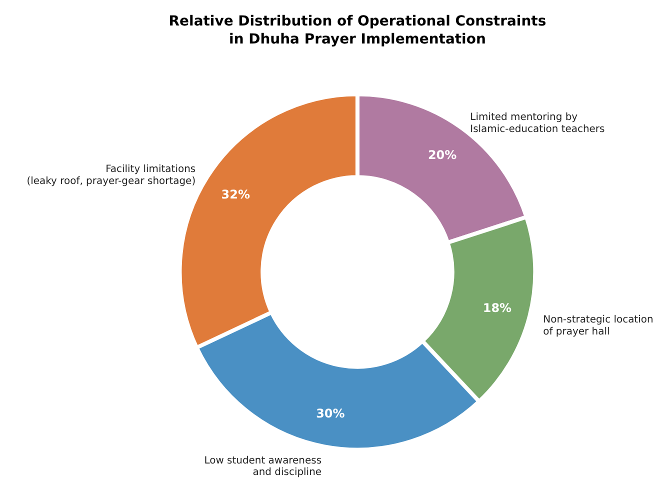  I want to click on data-label: 30%, so click(330, 413).